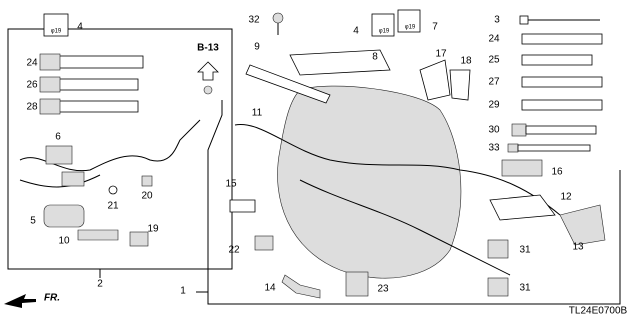 This screenshot has width=640, height=319. Describe the element at coordinates (557, 172) in the screenshot. I see `callout: 16` at that location.